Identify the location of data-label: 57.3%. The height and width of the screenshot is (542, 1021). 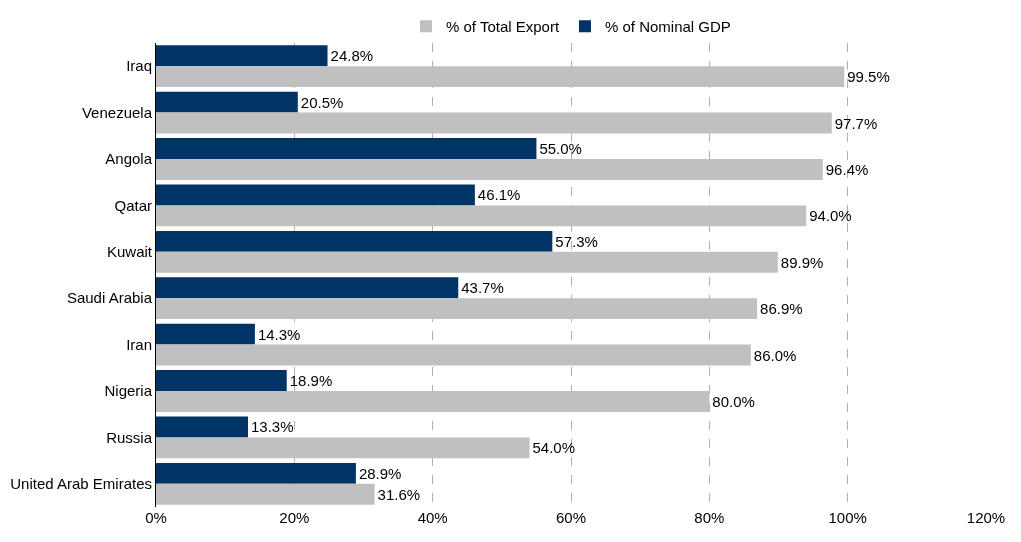
(576, 241).